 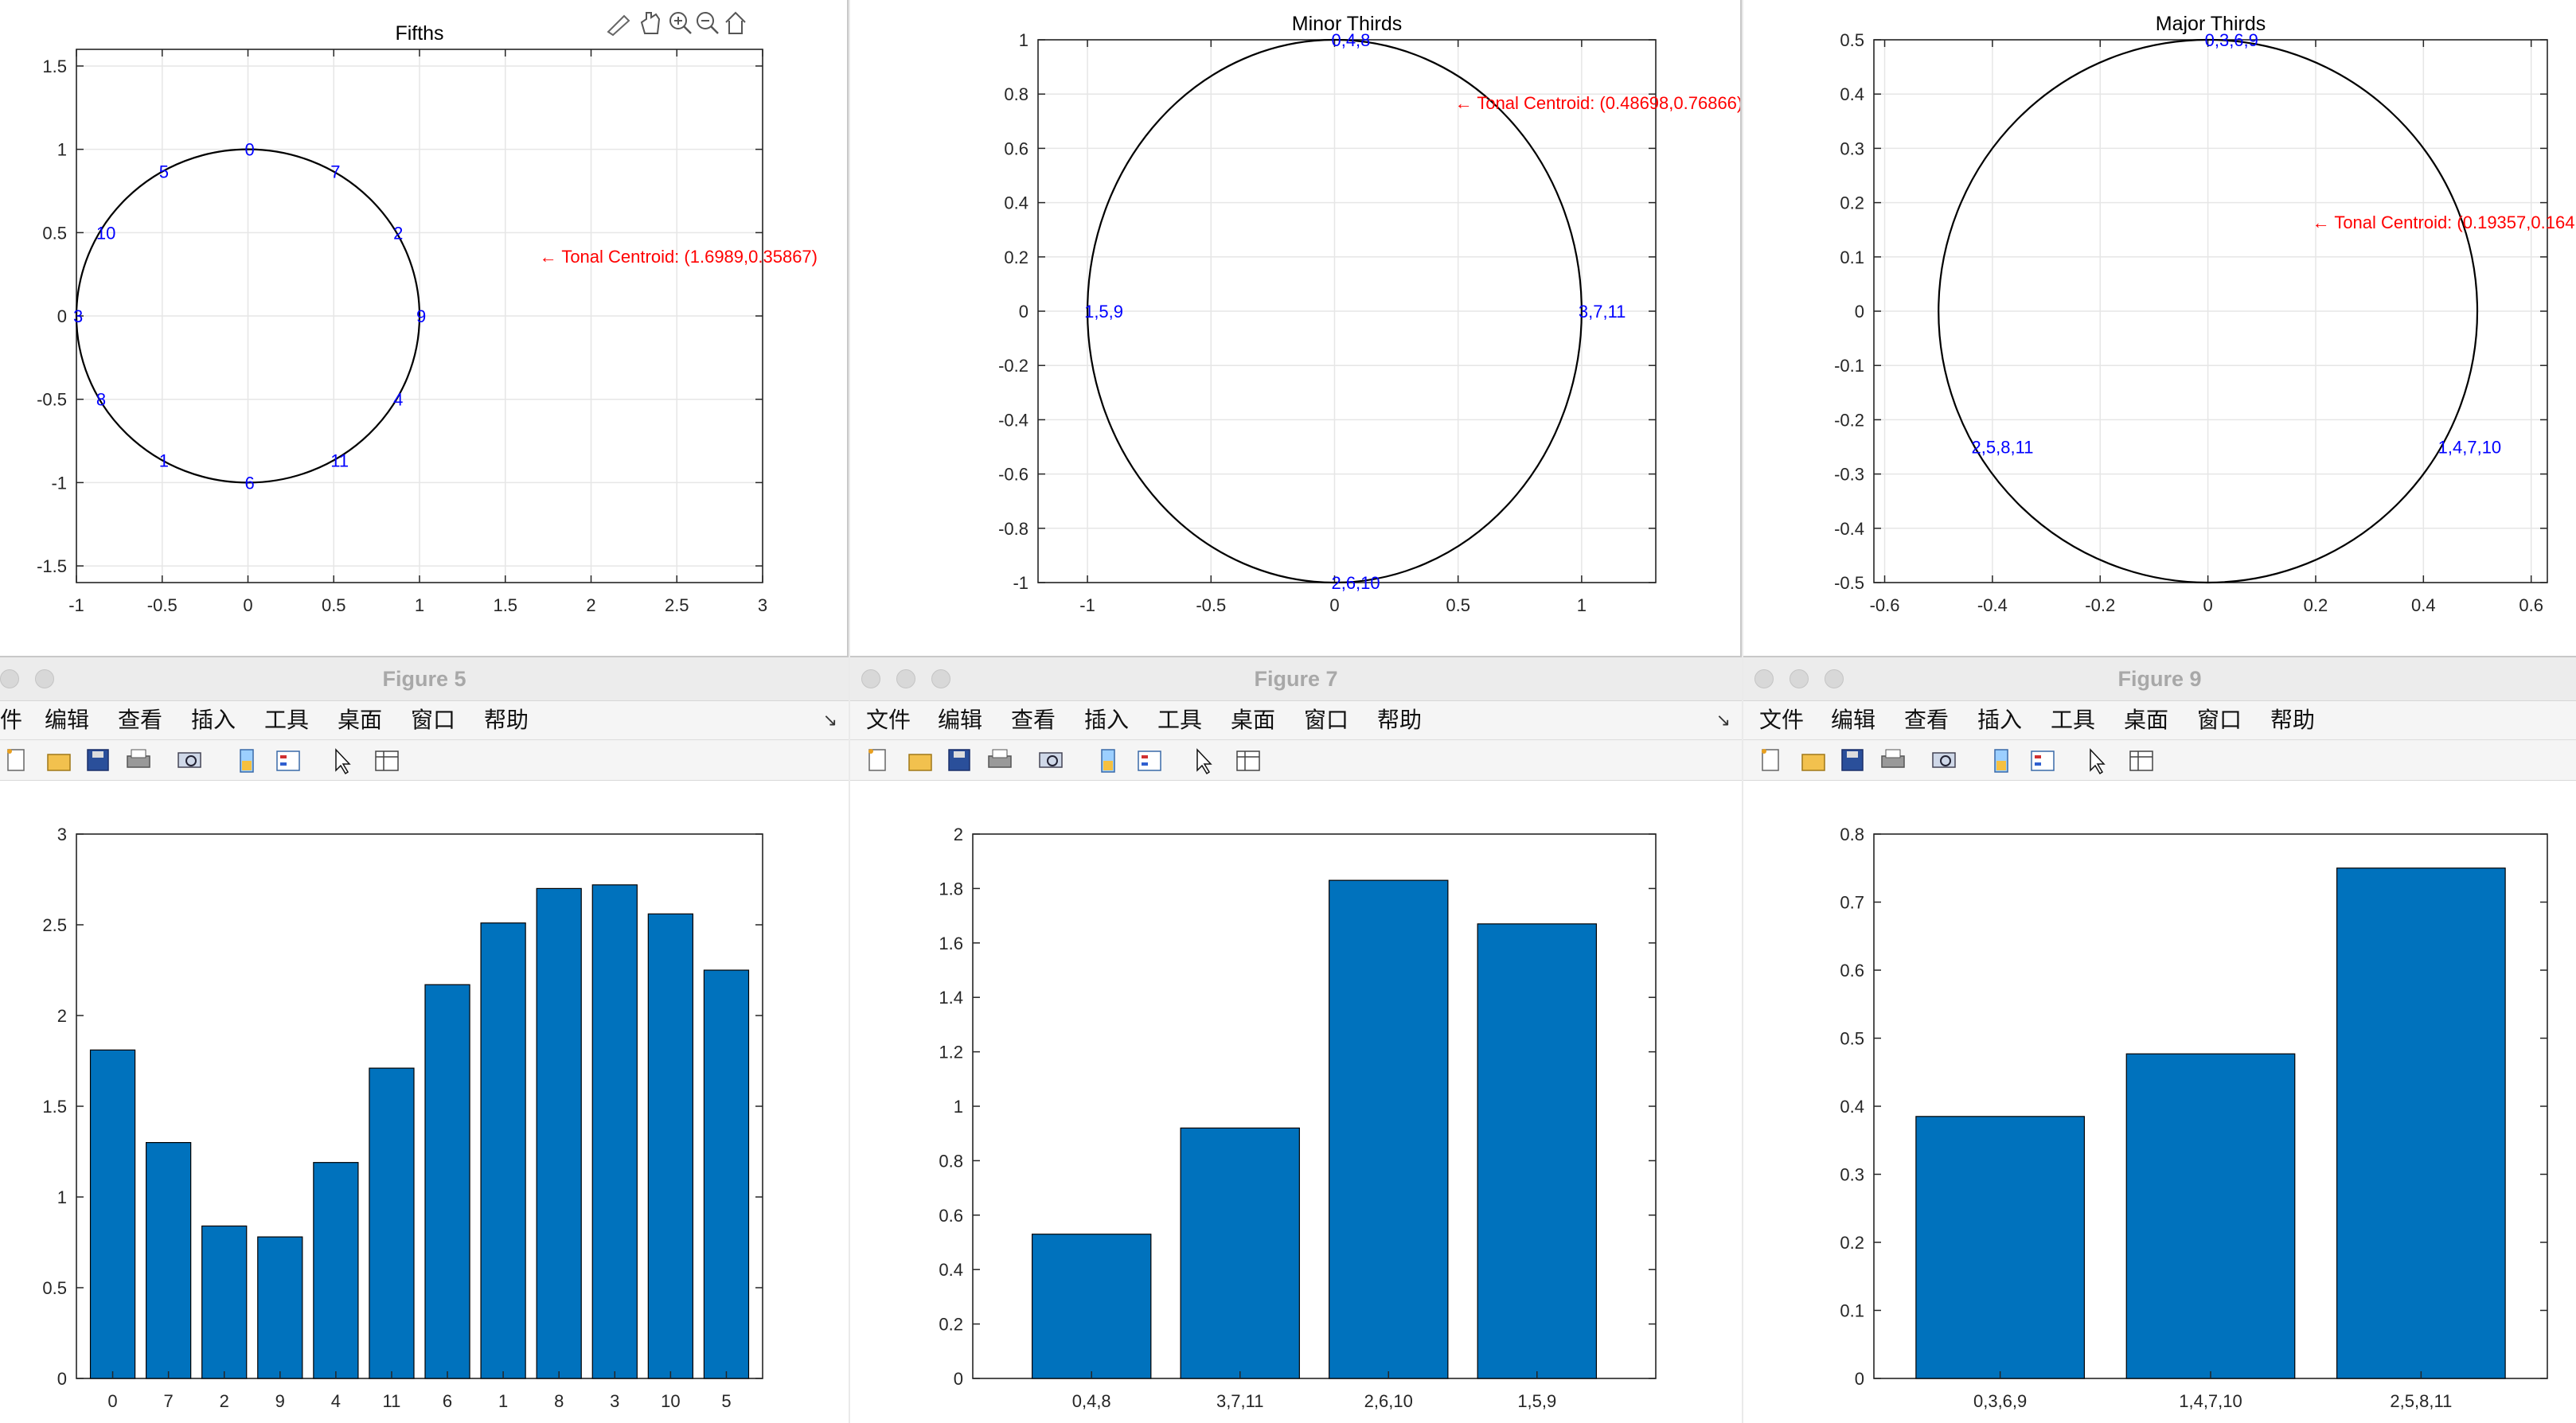 I want to click on x-tick-label: 10, so click(x=670, y=1401).